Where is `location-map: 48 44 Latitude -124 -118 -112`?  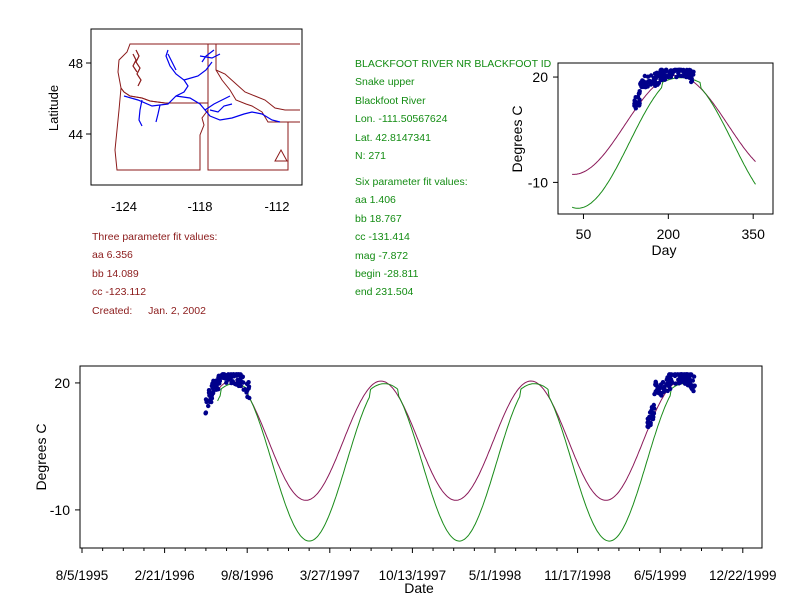 location-map: 48 44 Latitude -124 -118 -112 is located at coordinates (174, 121).